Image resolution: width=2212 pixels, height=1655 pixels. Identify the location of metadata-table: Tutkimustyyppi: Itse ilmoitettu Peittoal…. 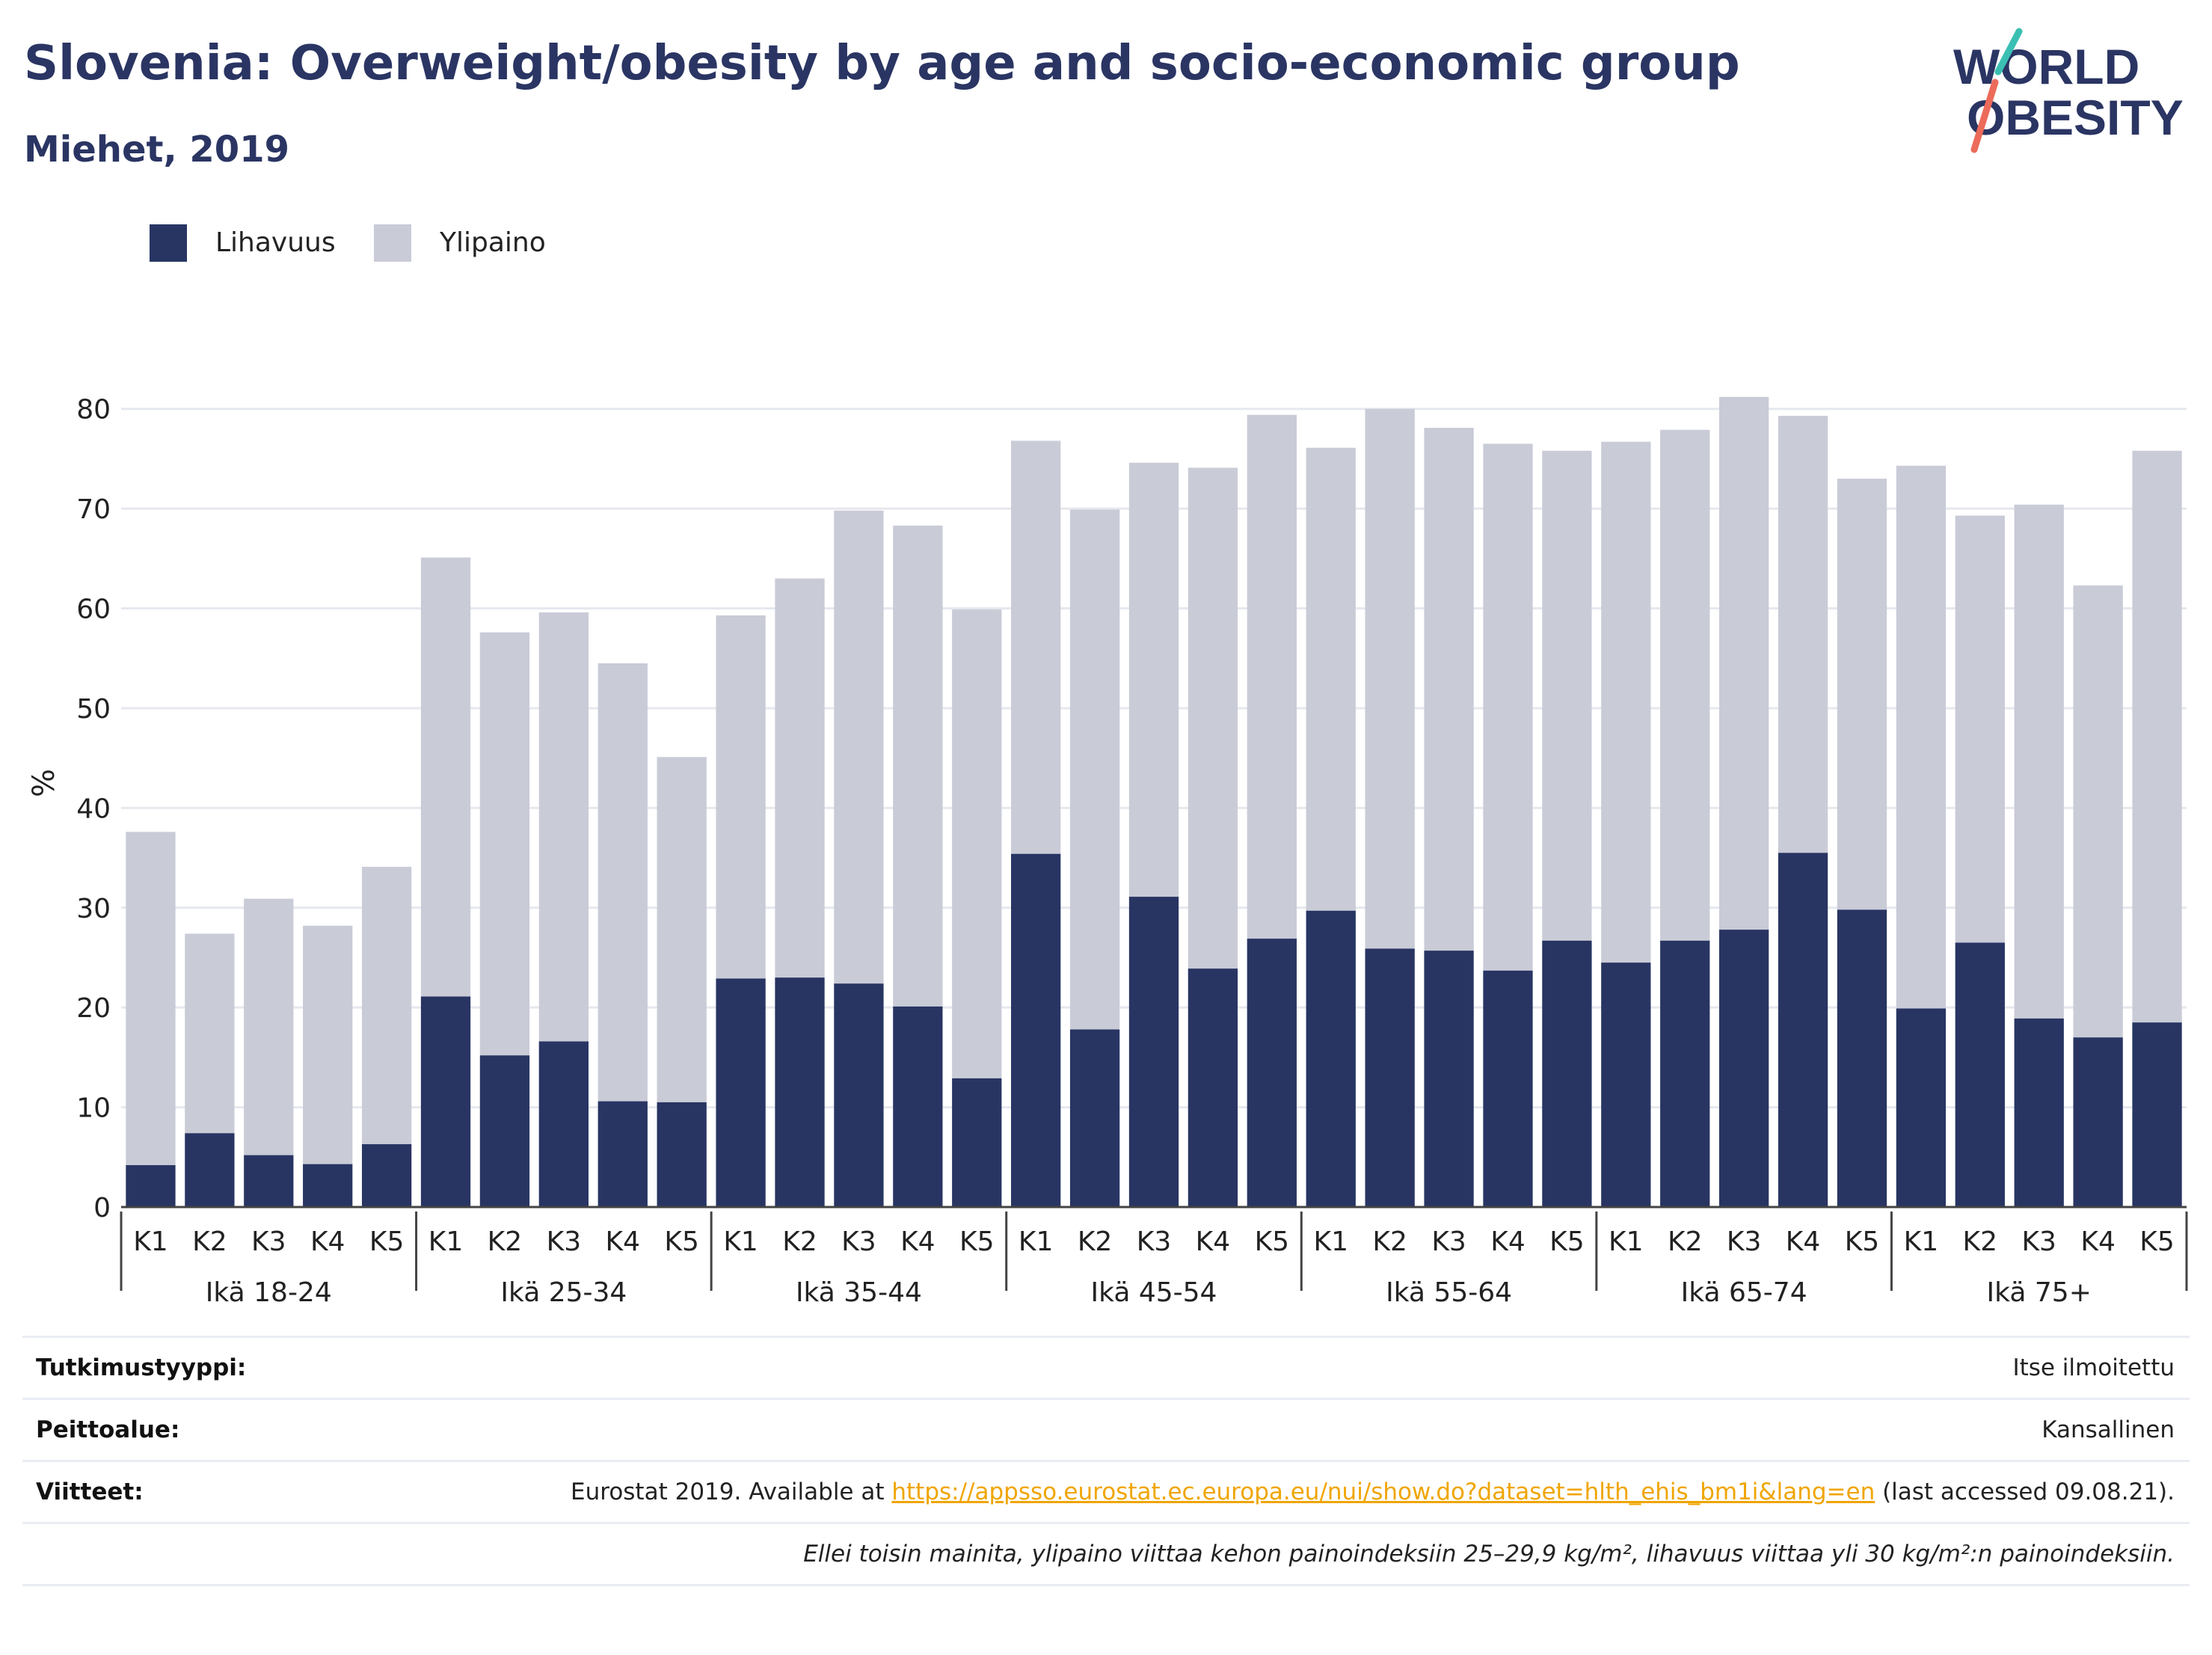
(1106, 1461).